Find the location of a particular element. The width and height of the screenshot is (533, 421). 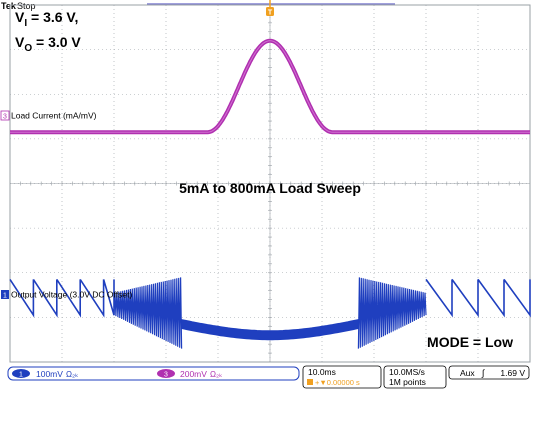

mode-annotation: MODE = Low is located at coordinates (470, 342).